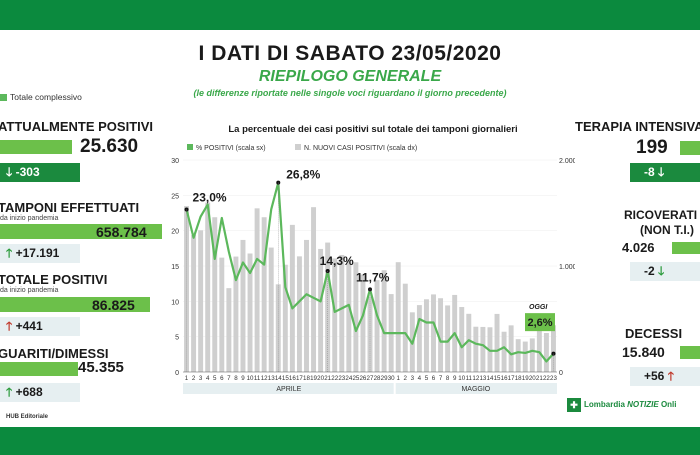 This screenshot has width=700, height=455. I want to click on terapia-value: 199, so click(652, 147).